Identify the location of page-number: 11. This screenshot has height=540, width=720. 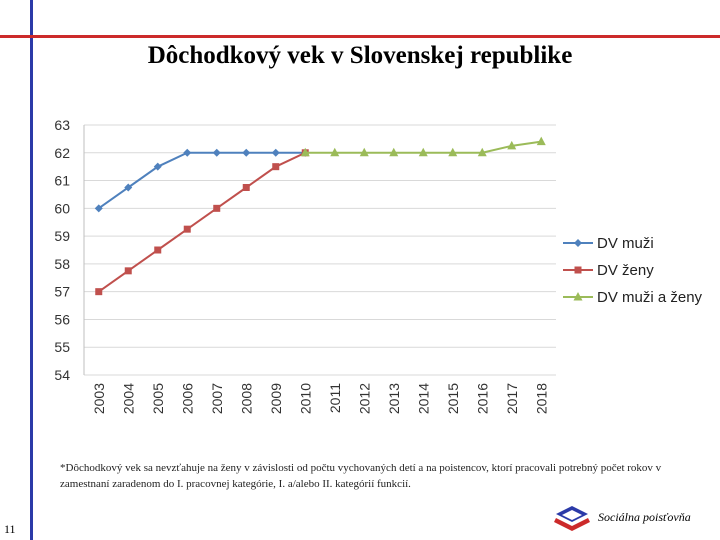
(10, 529).